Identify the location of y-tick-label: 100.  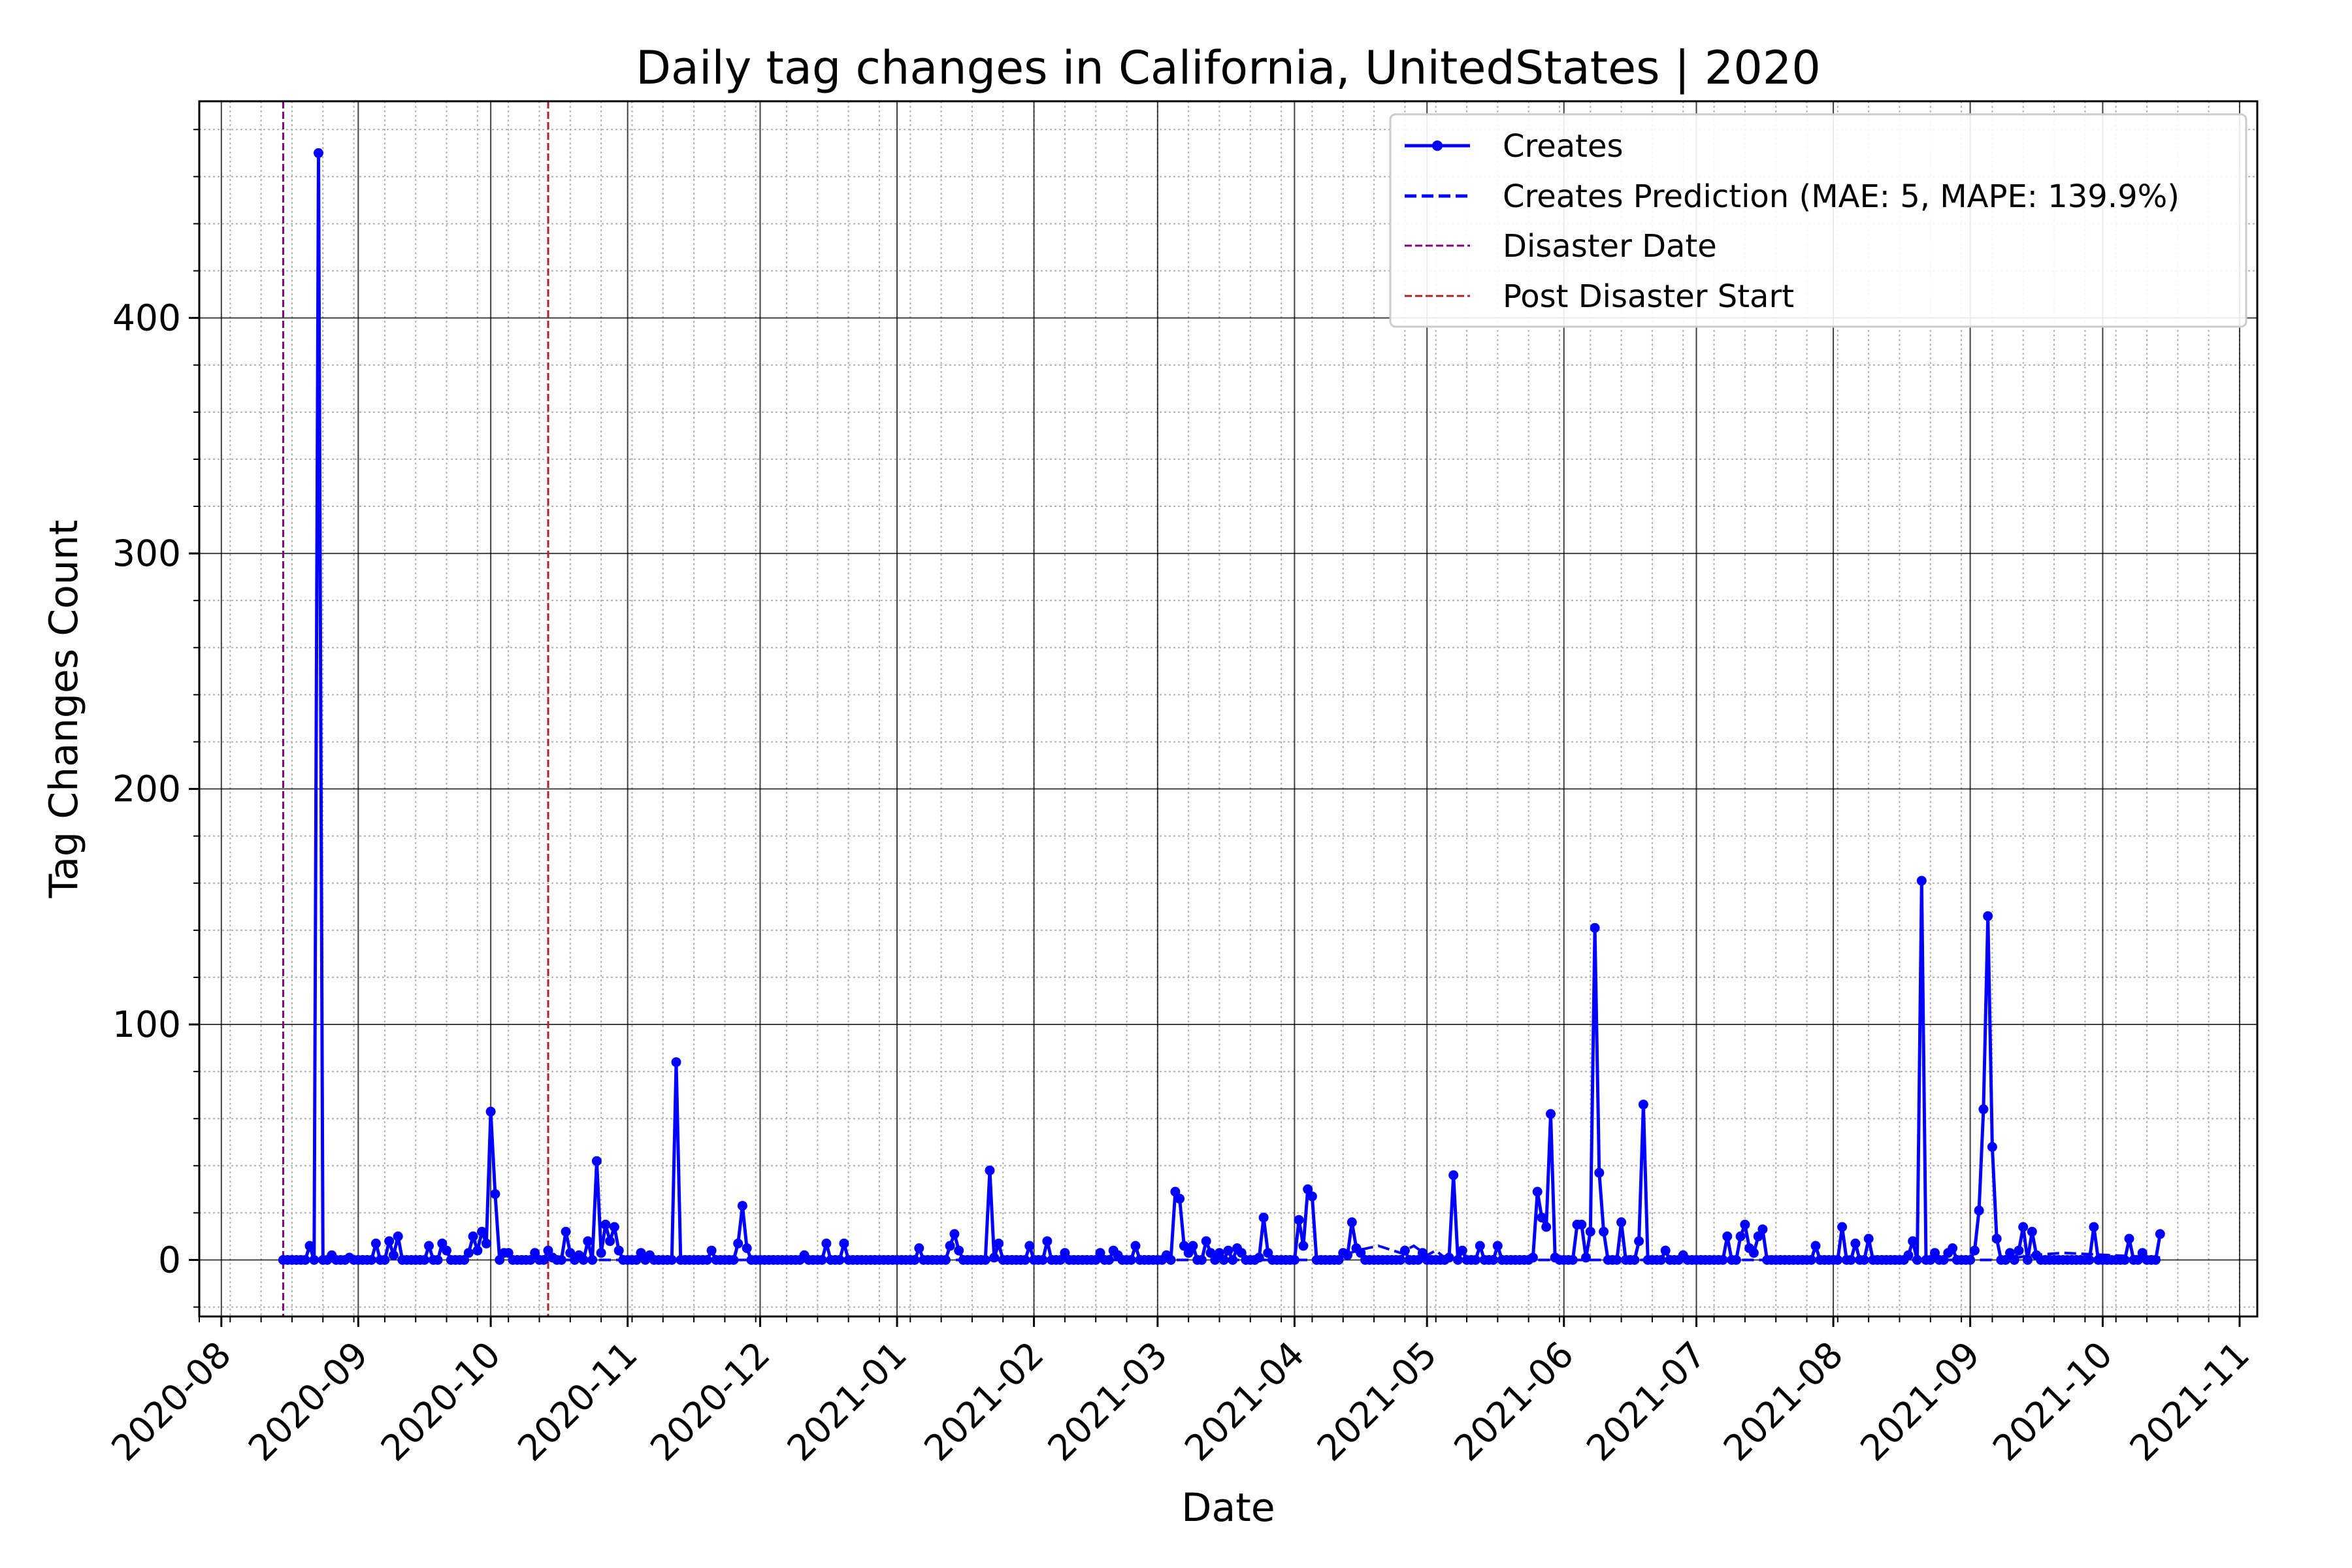
(146, 1024).